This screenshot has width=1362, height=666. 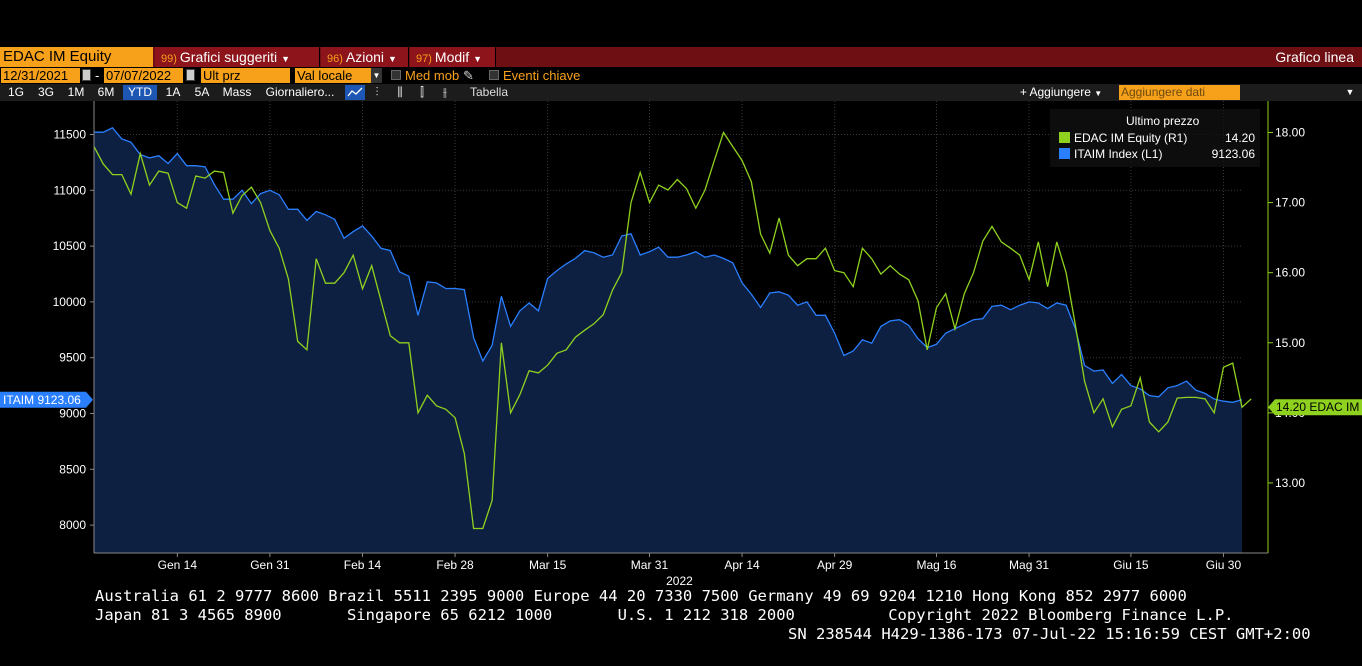 I want to click on moving-average-checkbox, so click(x=396, y=75).